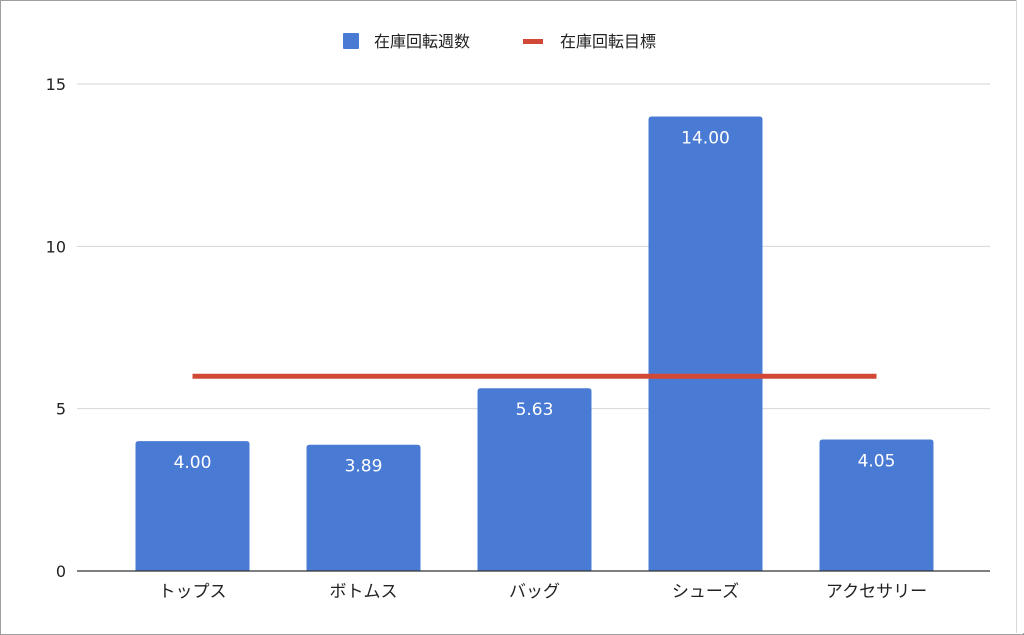 Image resolution: width=1024 pixels, height=635 pixels. What do you see at coordinates (499, 41) in the screenshot?
I see `legend: 在庫回転週数 在庫回転目標` at bounding box center [499, 41].